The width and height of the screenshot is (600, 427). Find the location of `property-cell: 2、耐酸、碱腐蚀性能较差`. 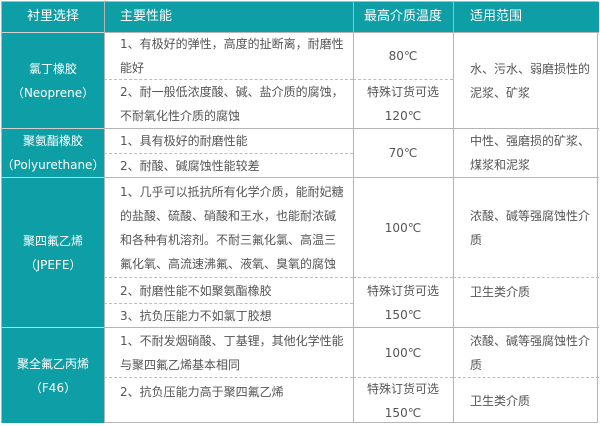

property-cell: 2、耐酸、碱腐蚀性能较差 is located at coordinates (228, 165).